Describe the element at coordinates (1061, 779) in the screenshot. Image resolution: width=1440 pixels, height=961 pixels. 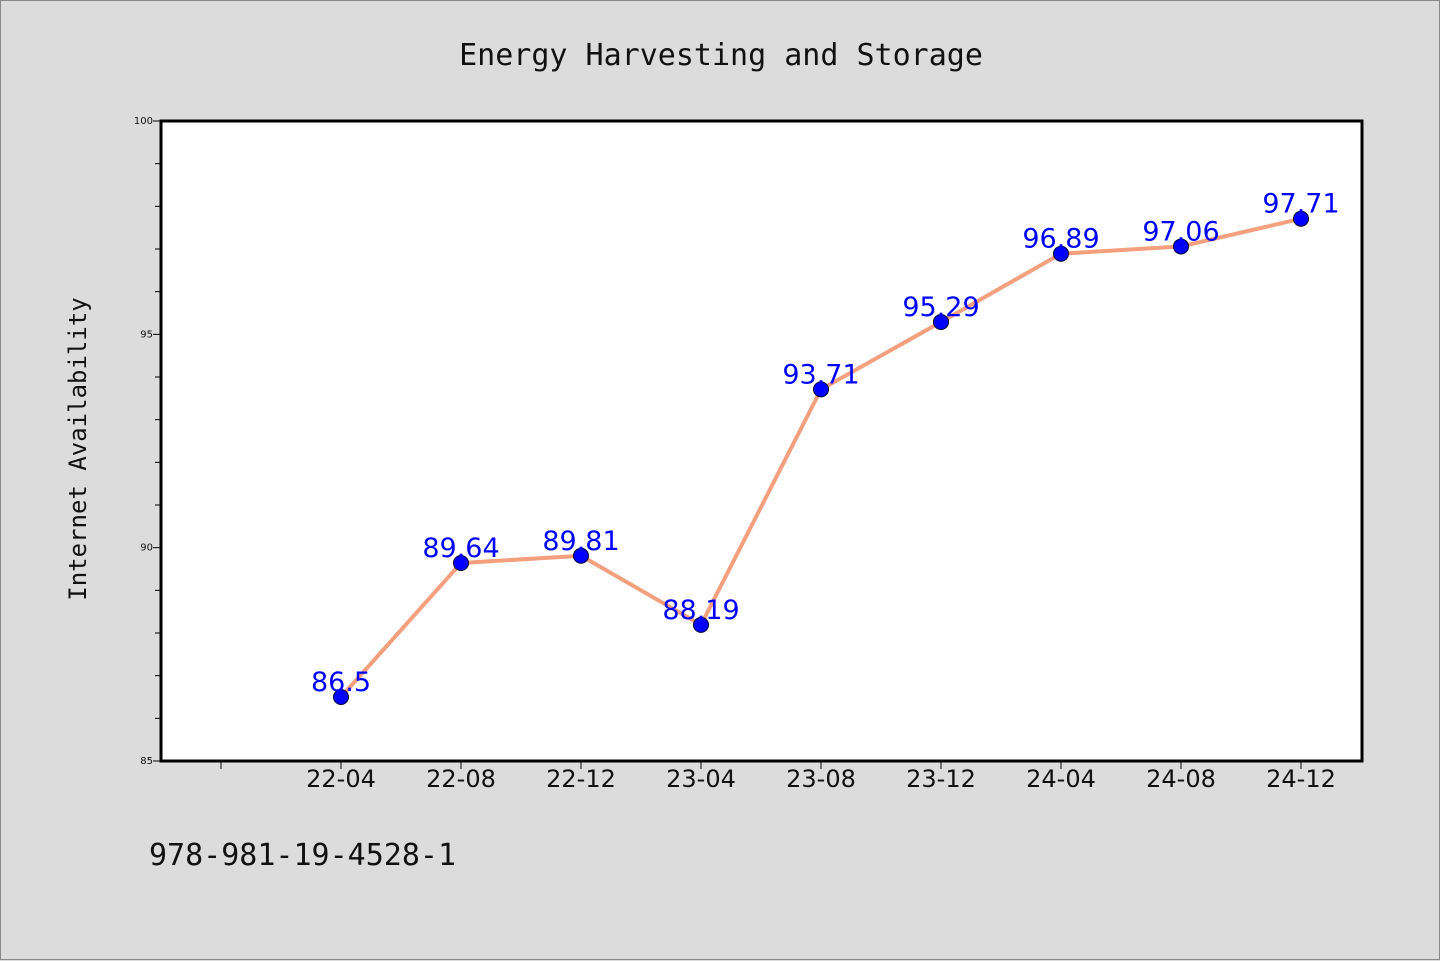
I see `x-tick-label: 24-04` at that location.